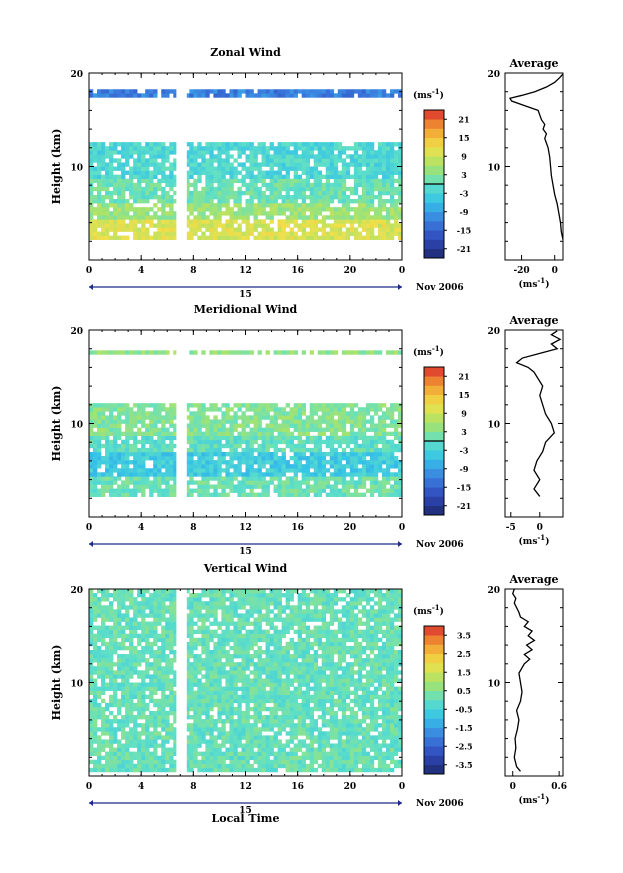 The width and height of the screenshot is (623, 873). What do you see at coordinates (463, 376) in the screenshot?
I see `meridional-colorbar-label: 21` at bounding box center [463, 376].